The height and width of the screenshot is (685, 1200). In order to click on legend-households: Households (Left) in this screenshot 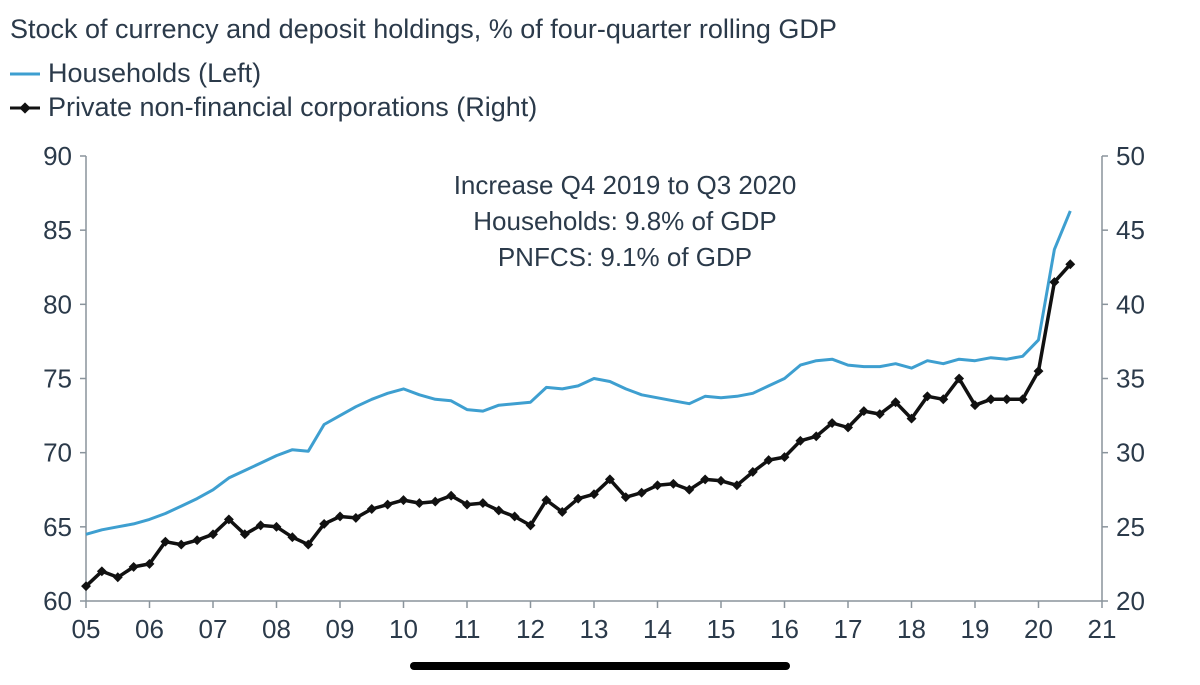, I will do `click(135, 73)`.